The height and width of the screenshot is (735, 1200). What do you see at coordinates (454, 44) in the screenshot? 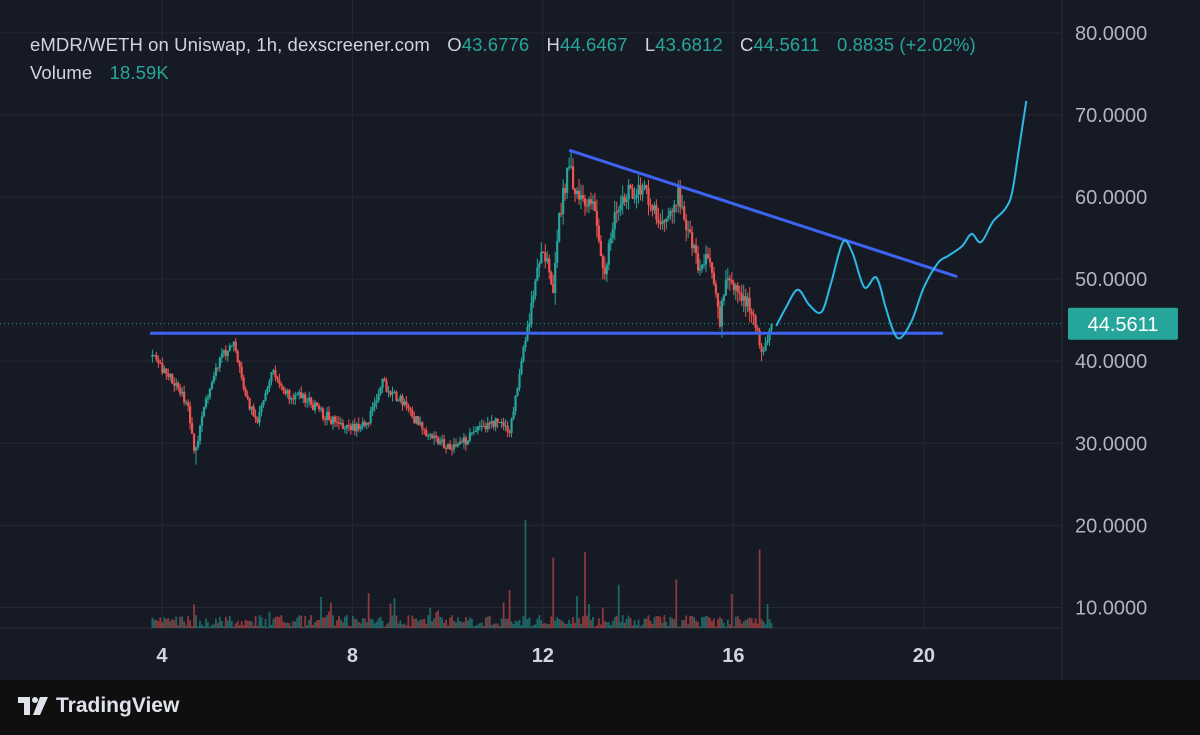
I see `open-key: O` at bounding box center [454, 44].